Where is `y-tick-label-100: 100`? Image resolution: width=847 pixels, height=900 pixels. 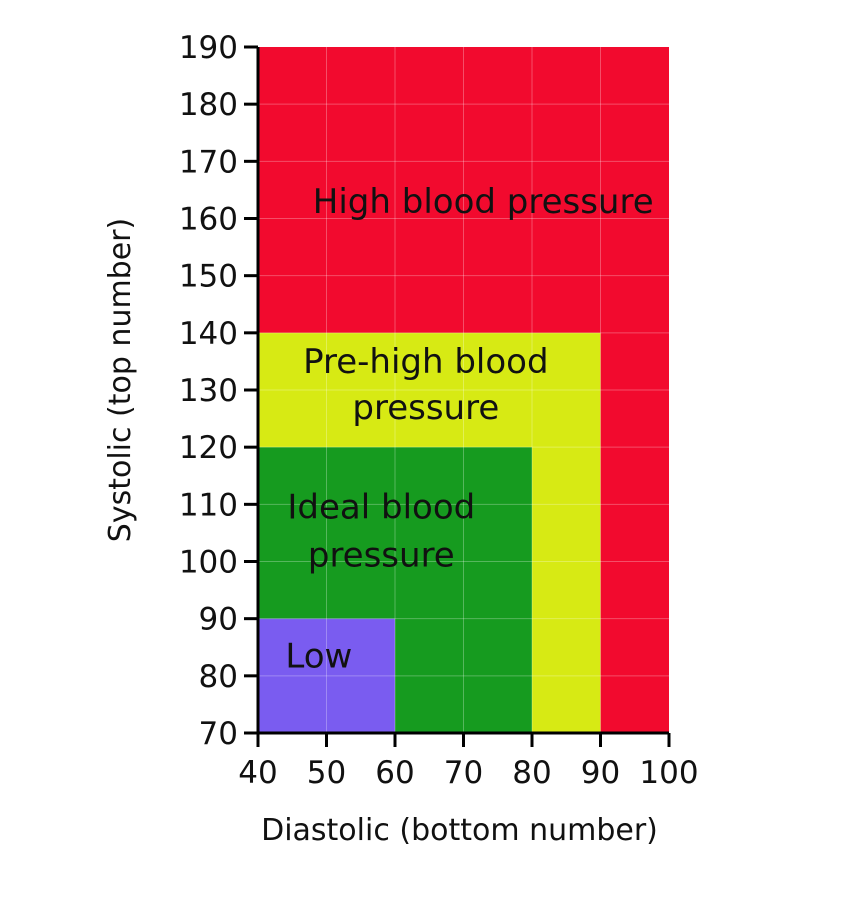
y-tick-label-100: 100 is located at coordinates (208, 563).